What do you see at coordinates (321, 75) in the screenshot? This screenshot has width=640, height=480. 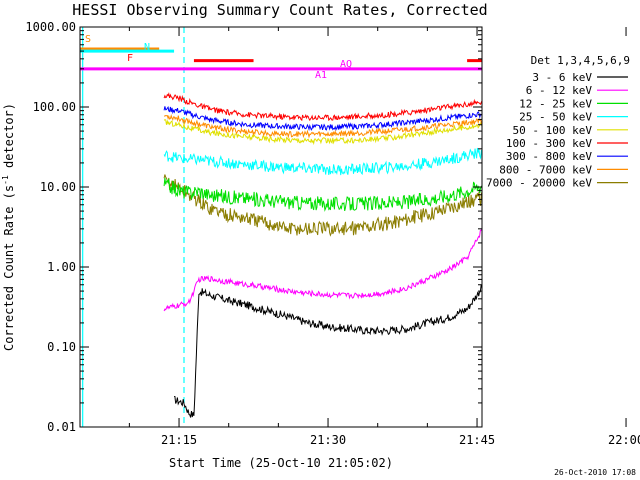 I see `flag-label: A1` at bounding box center [321, 75].